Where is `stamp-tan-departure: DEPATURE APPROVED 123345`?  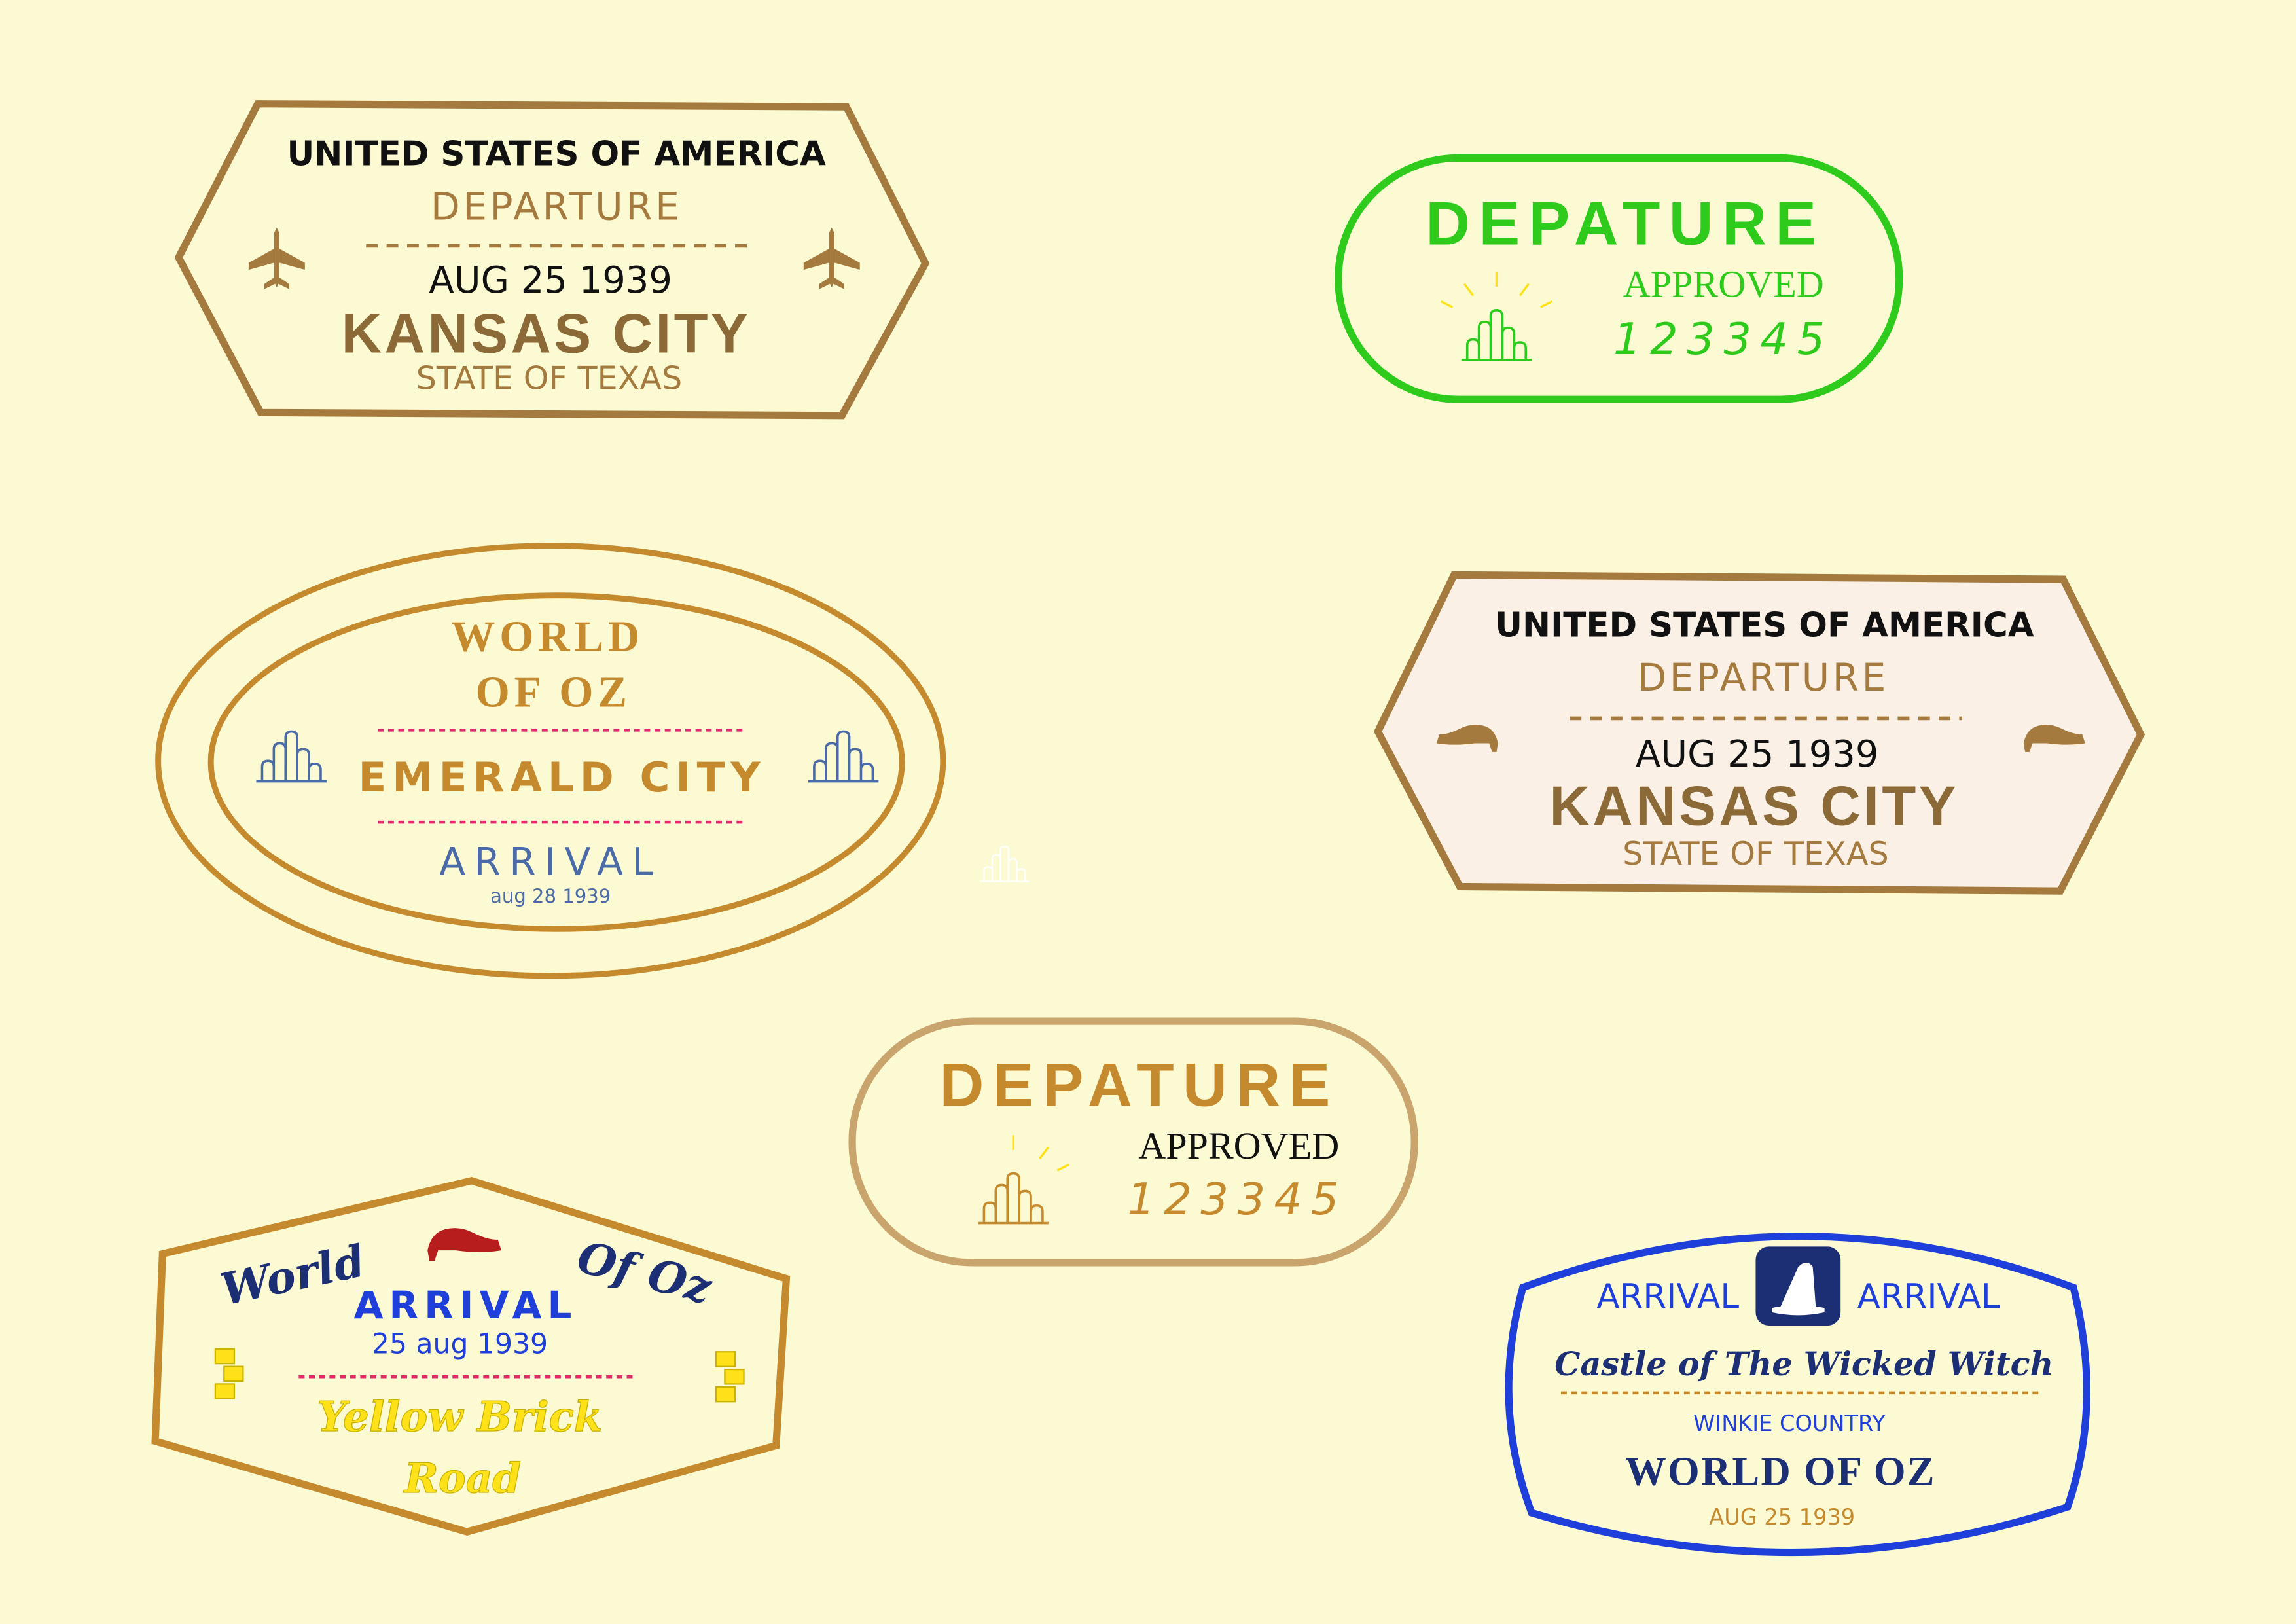 stamp-tan-departure: DEPATURE APPROVED 123345 is located at coordinates (1133, 1142).